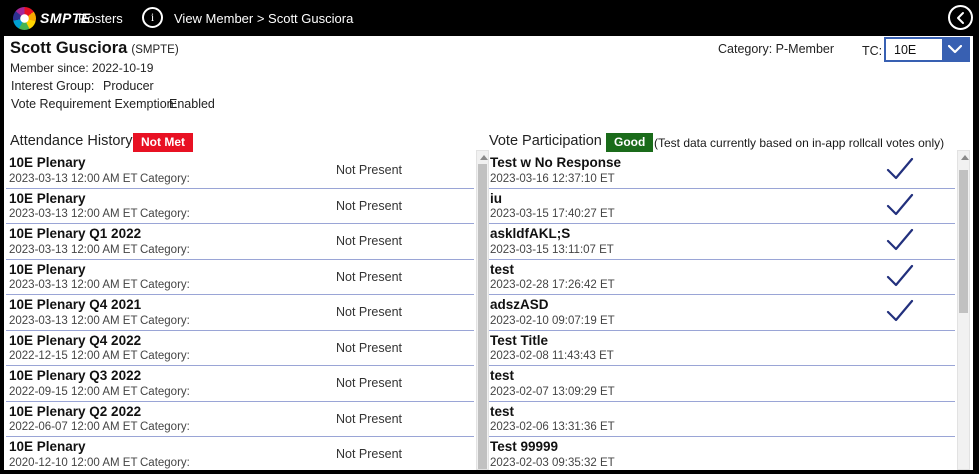 Image resolution: width=979 pixels, height=474 pixels. What do you see at coordinates (721, 453) in the screenshot?
I see `vote-row: Test 99999 2023-02-03 09:35:32 ET` at bounding box center [721, 453].